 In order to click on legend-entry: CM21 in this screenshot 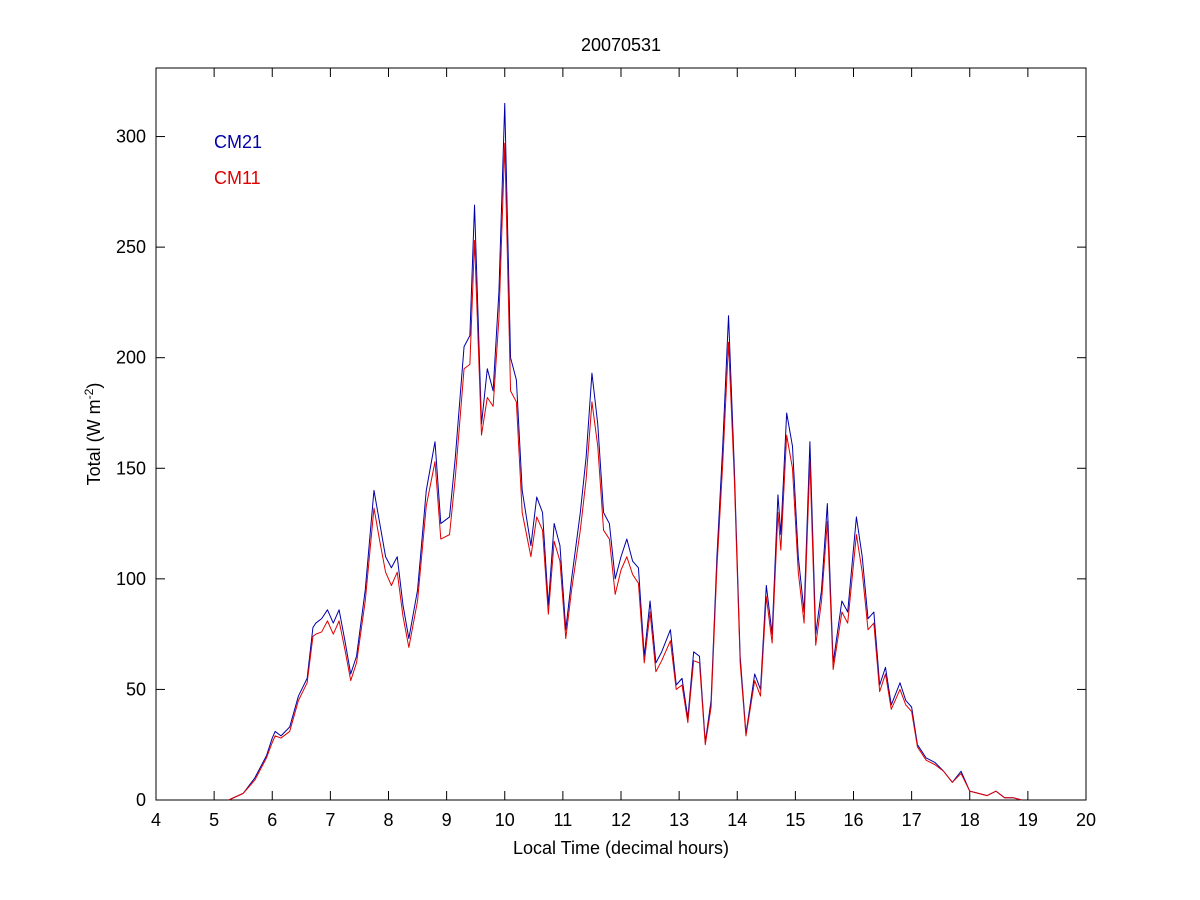, I will do `click(238, 142)`.